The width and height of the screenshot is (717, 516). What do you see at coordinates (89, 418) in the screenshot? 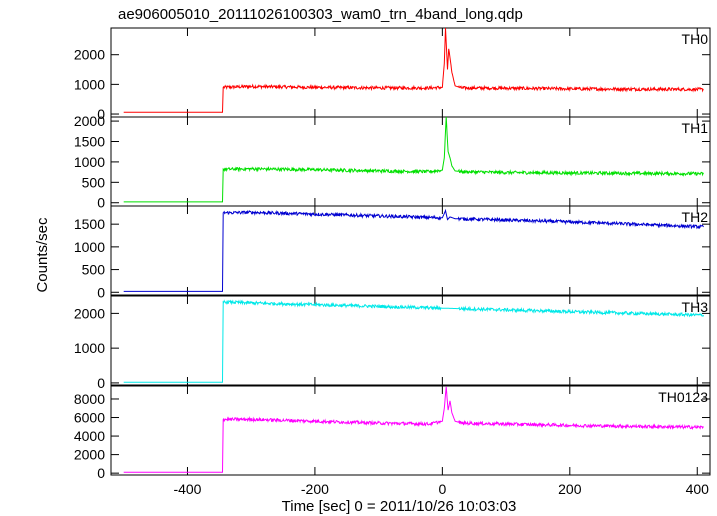
I see `y-tick-label: 6000` at bounding box center [89, 418].